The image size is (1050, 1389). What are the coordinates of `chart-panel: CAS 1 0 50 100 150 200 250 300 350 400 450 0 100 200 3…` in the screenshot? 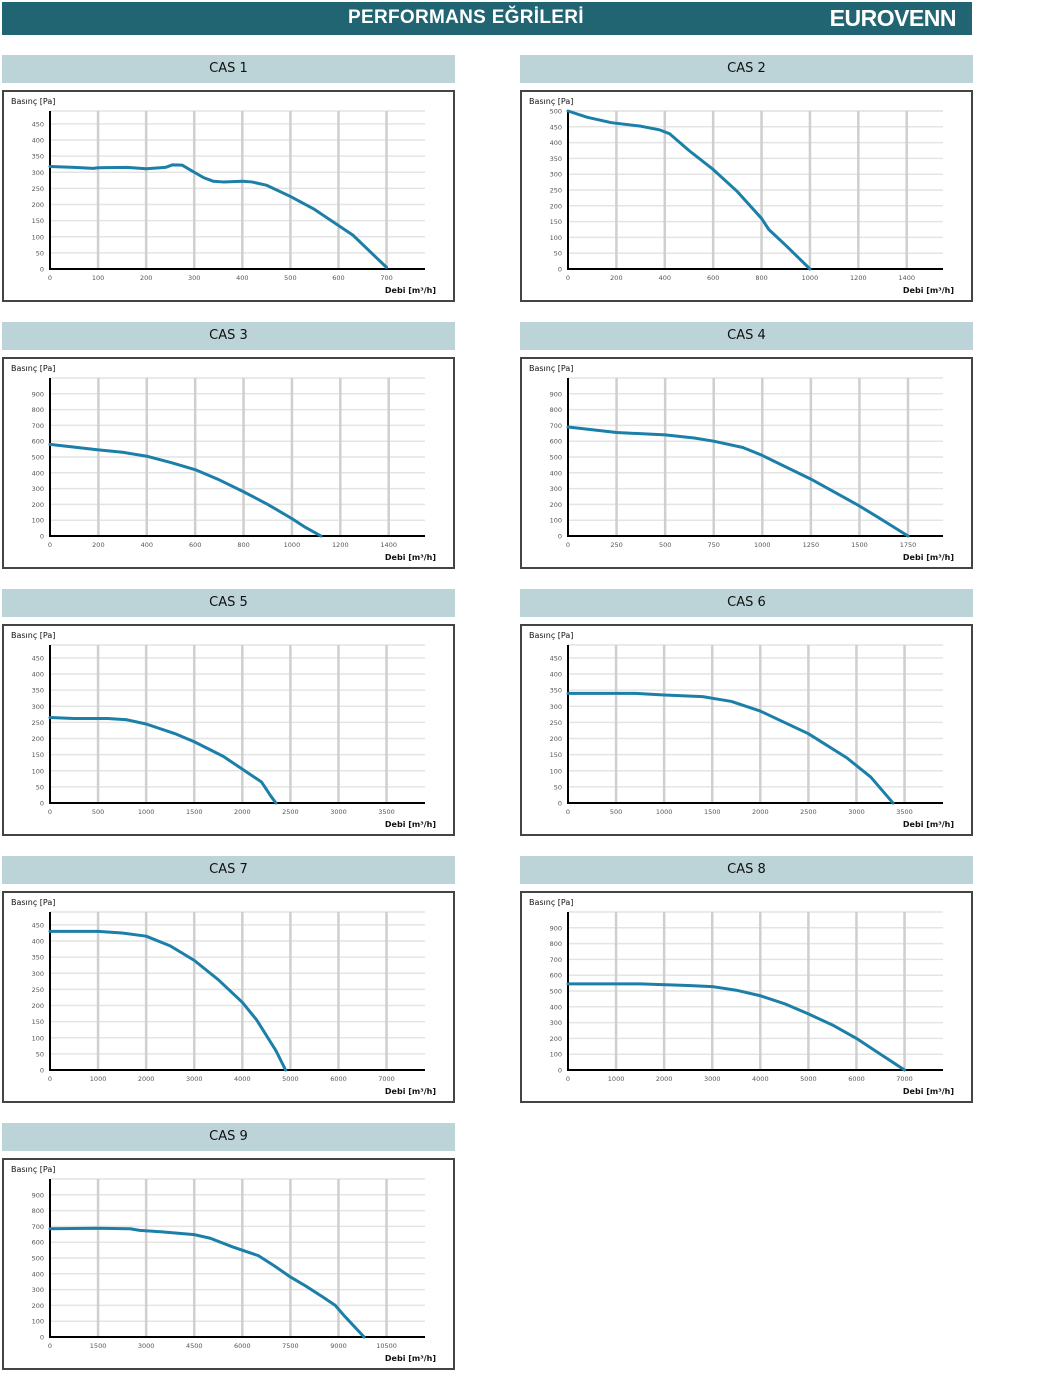 It's located at (228, 178).